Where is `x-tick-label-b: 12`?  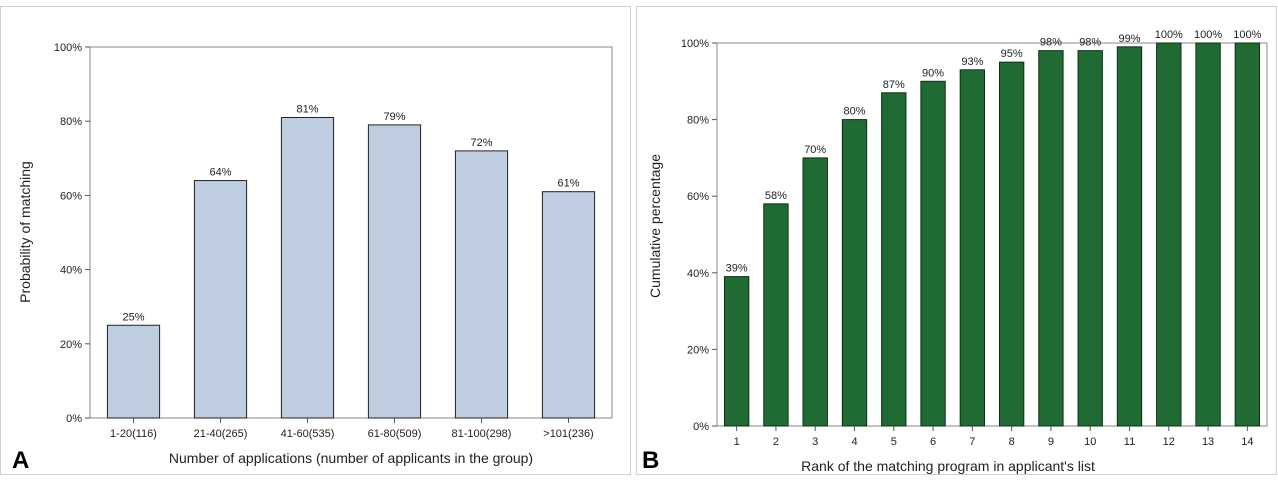
x-tick-label-b: 12 is located at coordinates (1169, 442).